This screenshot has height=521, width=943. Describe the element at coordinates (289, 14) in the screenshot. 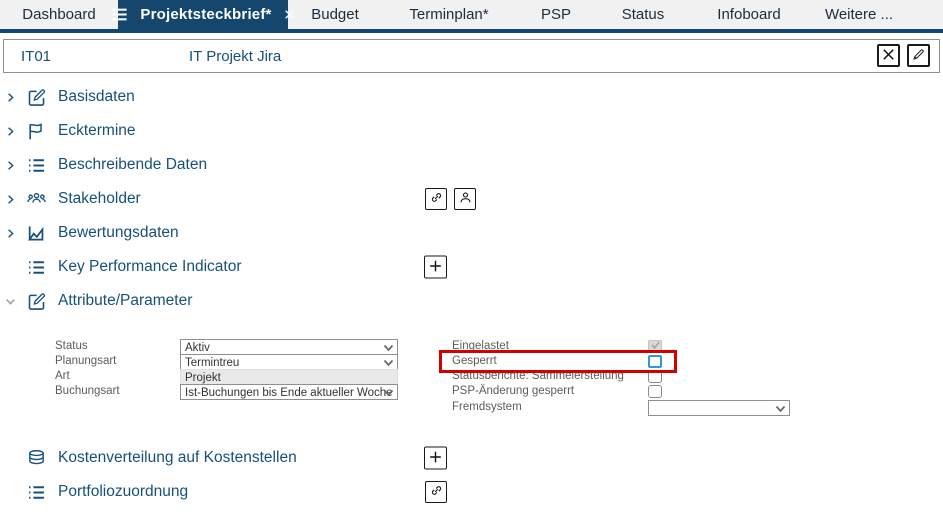

I see `tab-close-icon` at that location.